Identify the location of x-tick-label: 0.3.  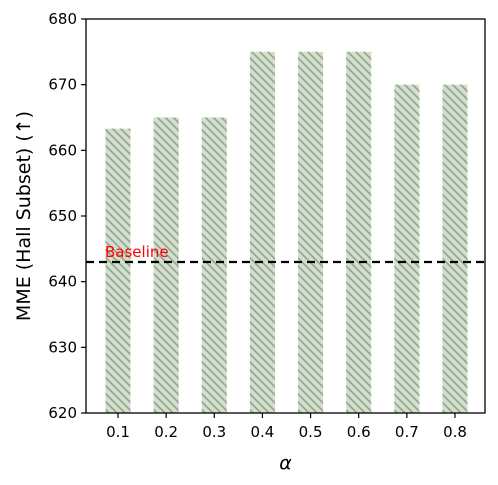
(214, 432).